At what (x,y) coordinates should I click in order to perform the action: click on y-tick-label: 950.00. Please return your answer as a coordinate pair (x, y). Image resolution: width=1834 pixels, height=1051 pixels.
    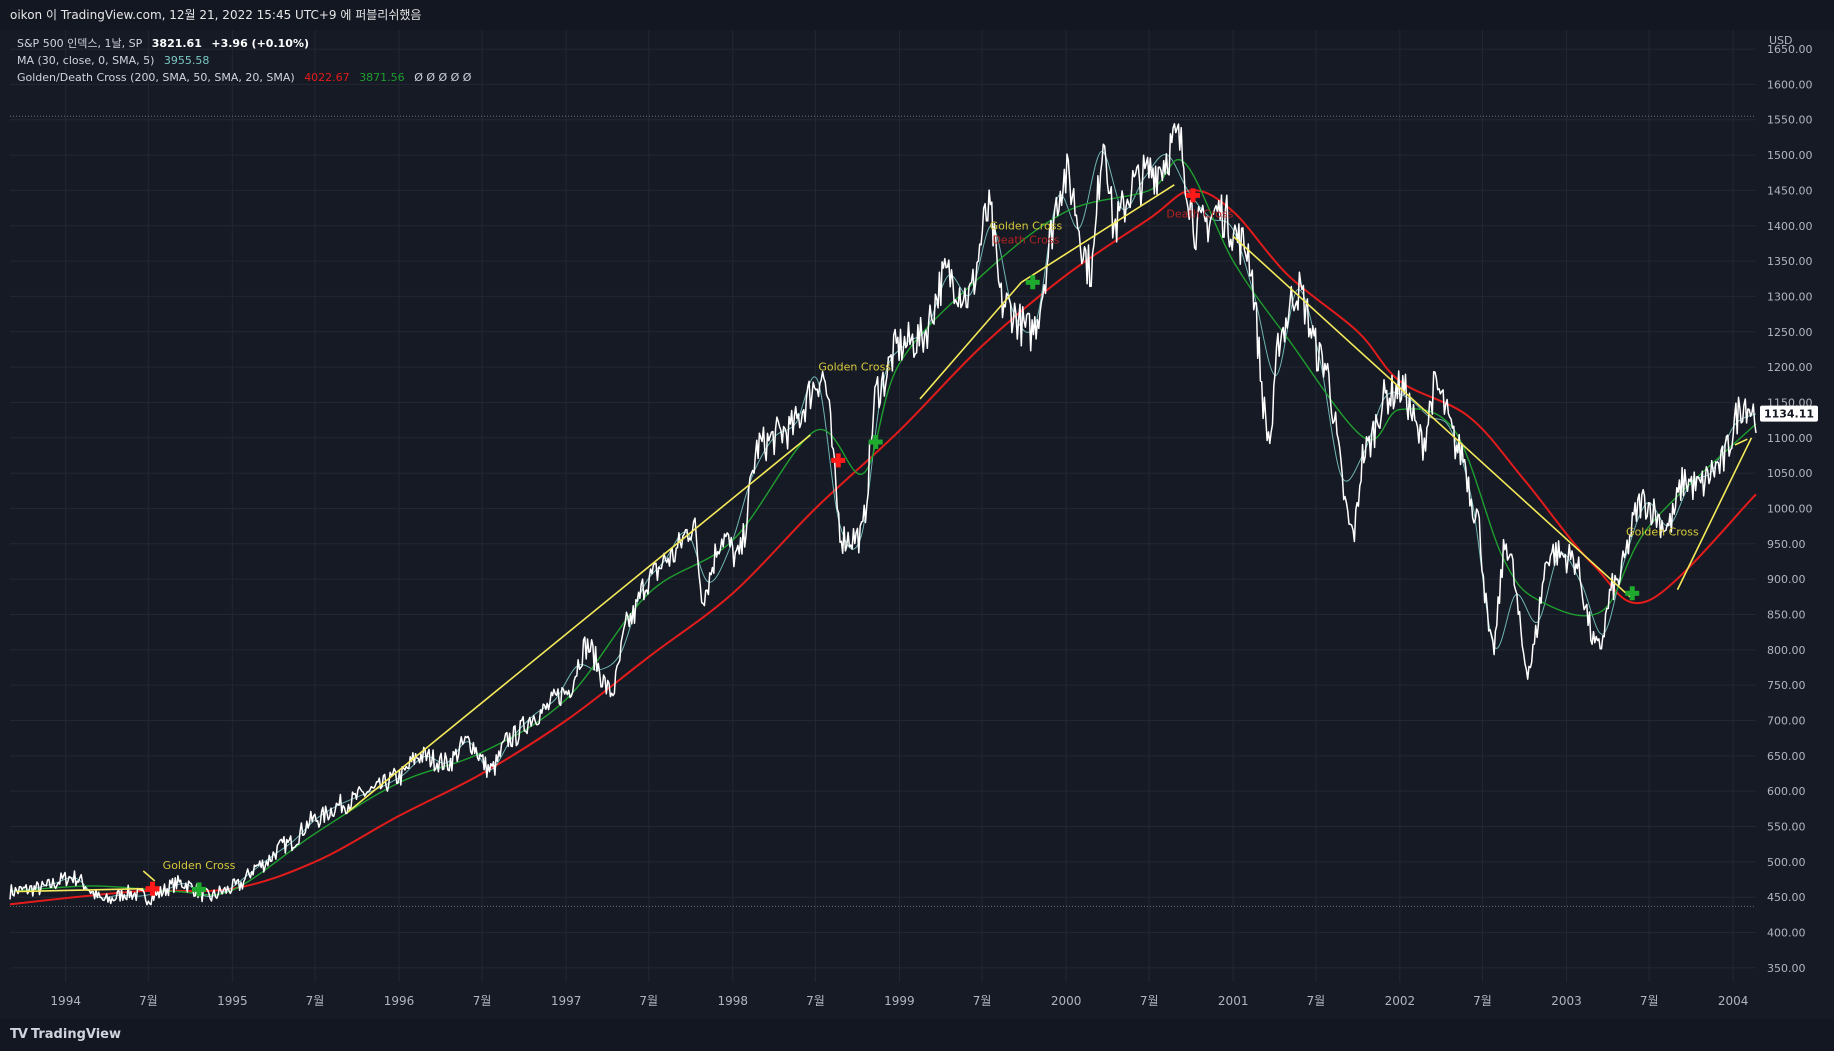
    Looking at the image, I should click on (1786, 544).